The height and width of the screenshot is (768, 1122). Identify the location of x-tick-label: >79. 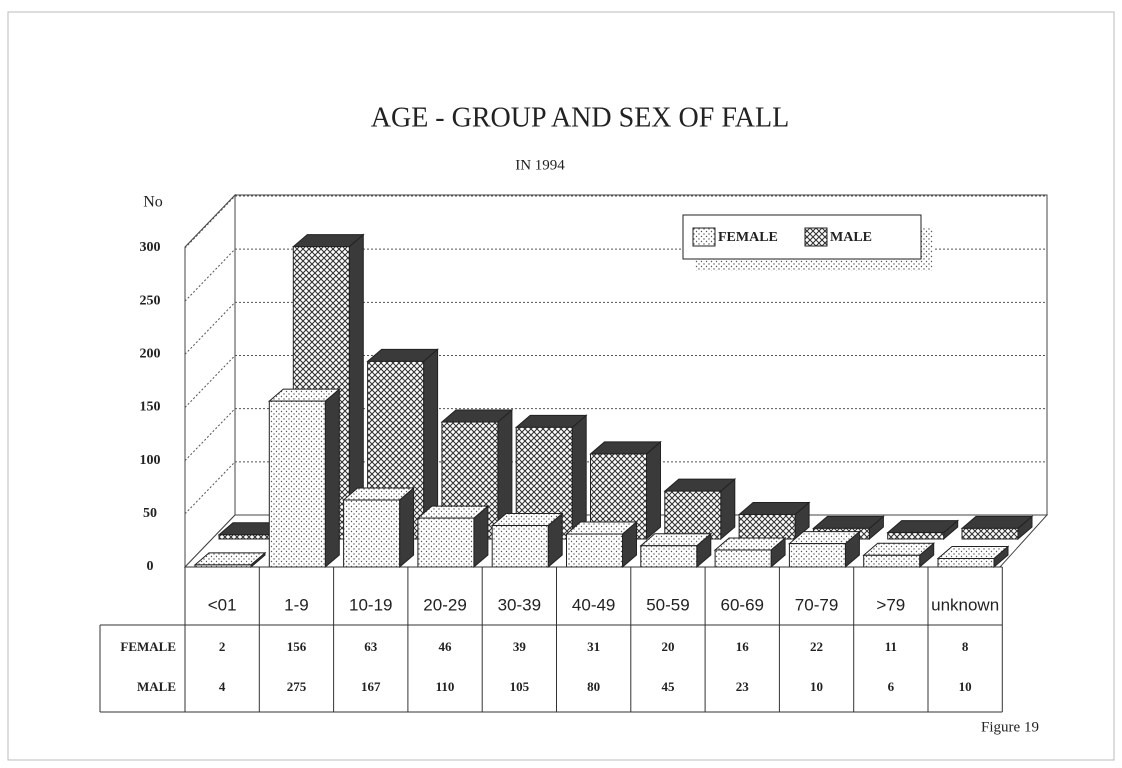
(890, 604).